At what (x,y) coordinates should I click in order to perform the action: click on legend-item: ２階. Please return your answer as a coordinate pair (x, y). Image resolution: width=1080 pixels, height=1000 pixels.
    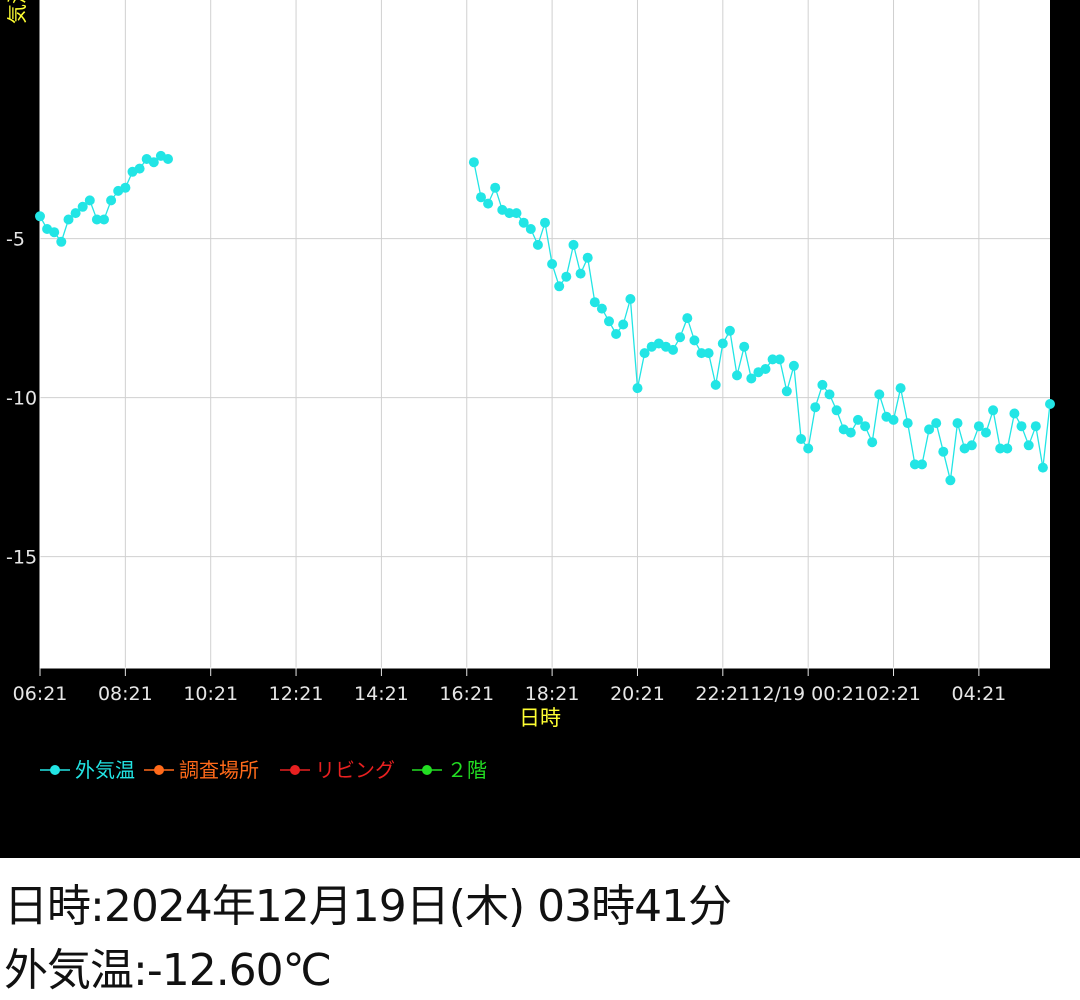
    Looking at the image, I should click on (449, 770).